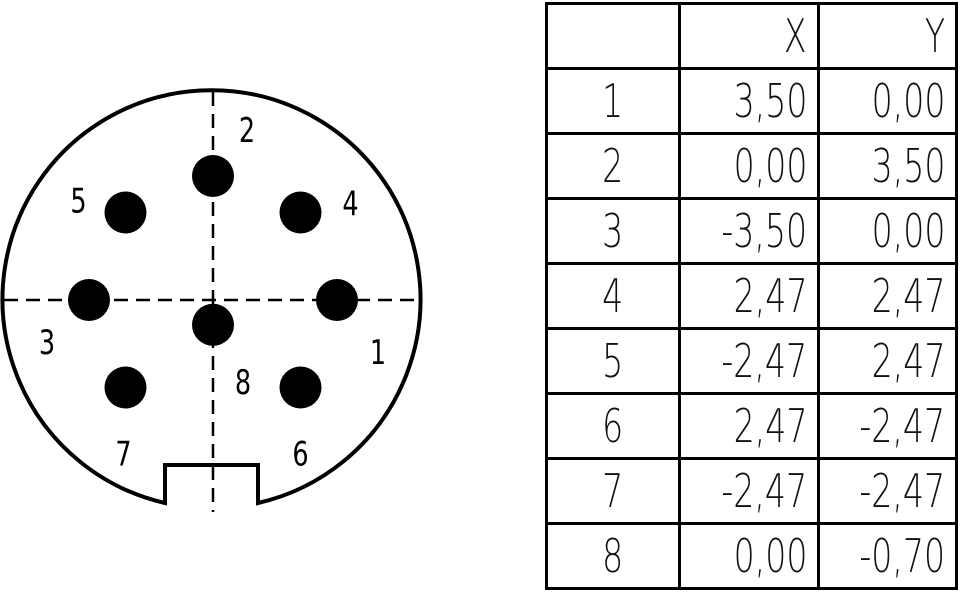  What do you see at coordinates (749, 36) in the screenshot?
I see `header-x: X` at bounding box center [749, 36].